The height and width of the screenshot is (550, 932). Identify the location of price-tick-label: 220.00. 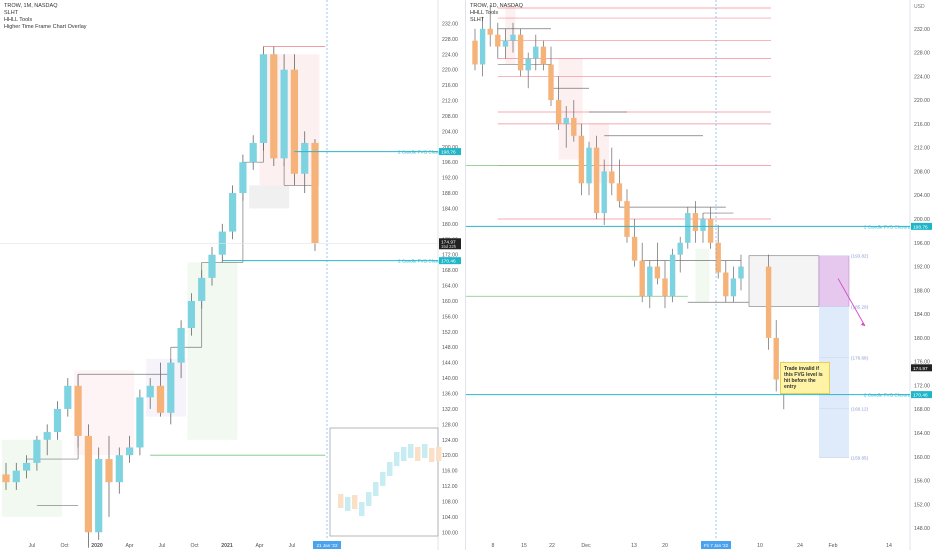
(450, 71).